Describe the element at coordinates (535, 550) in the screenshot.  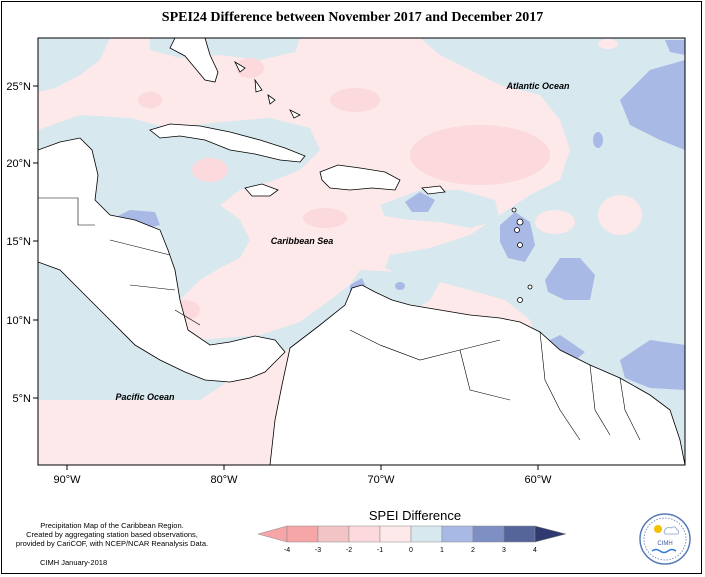
I see `legend-tick-label: 4` at that location.